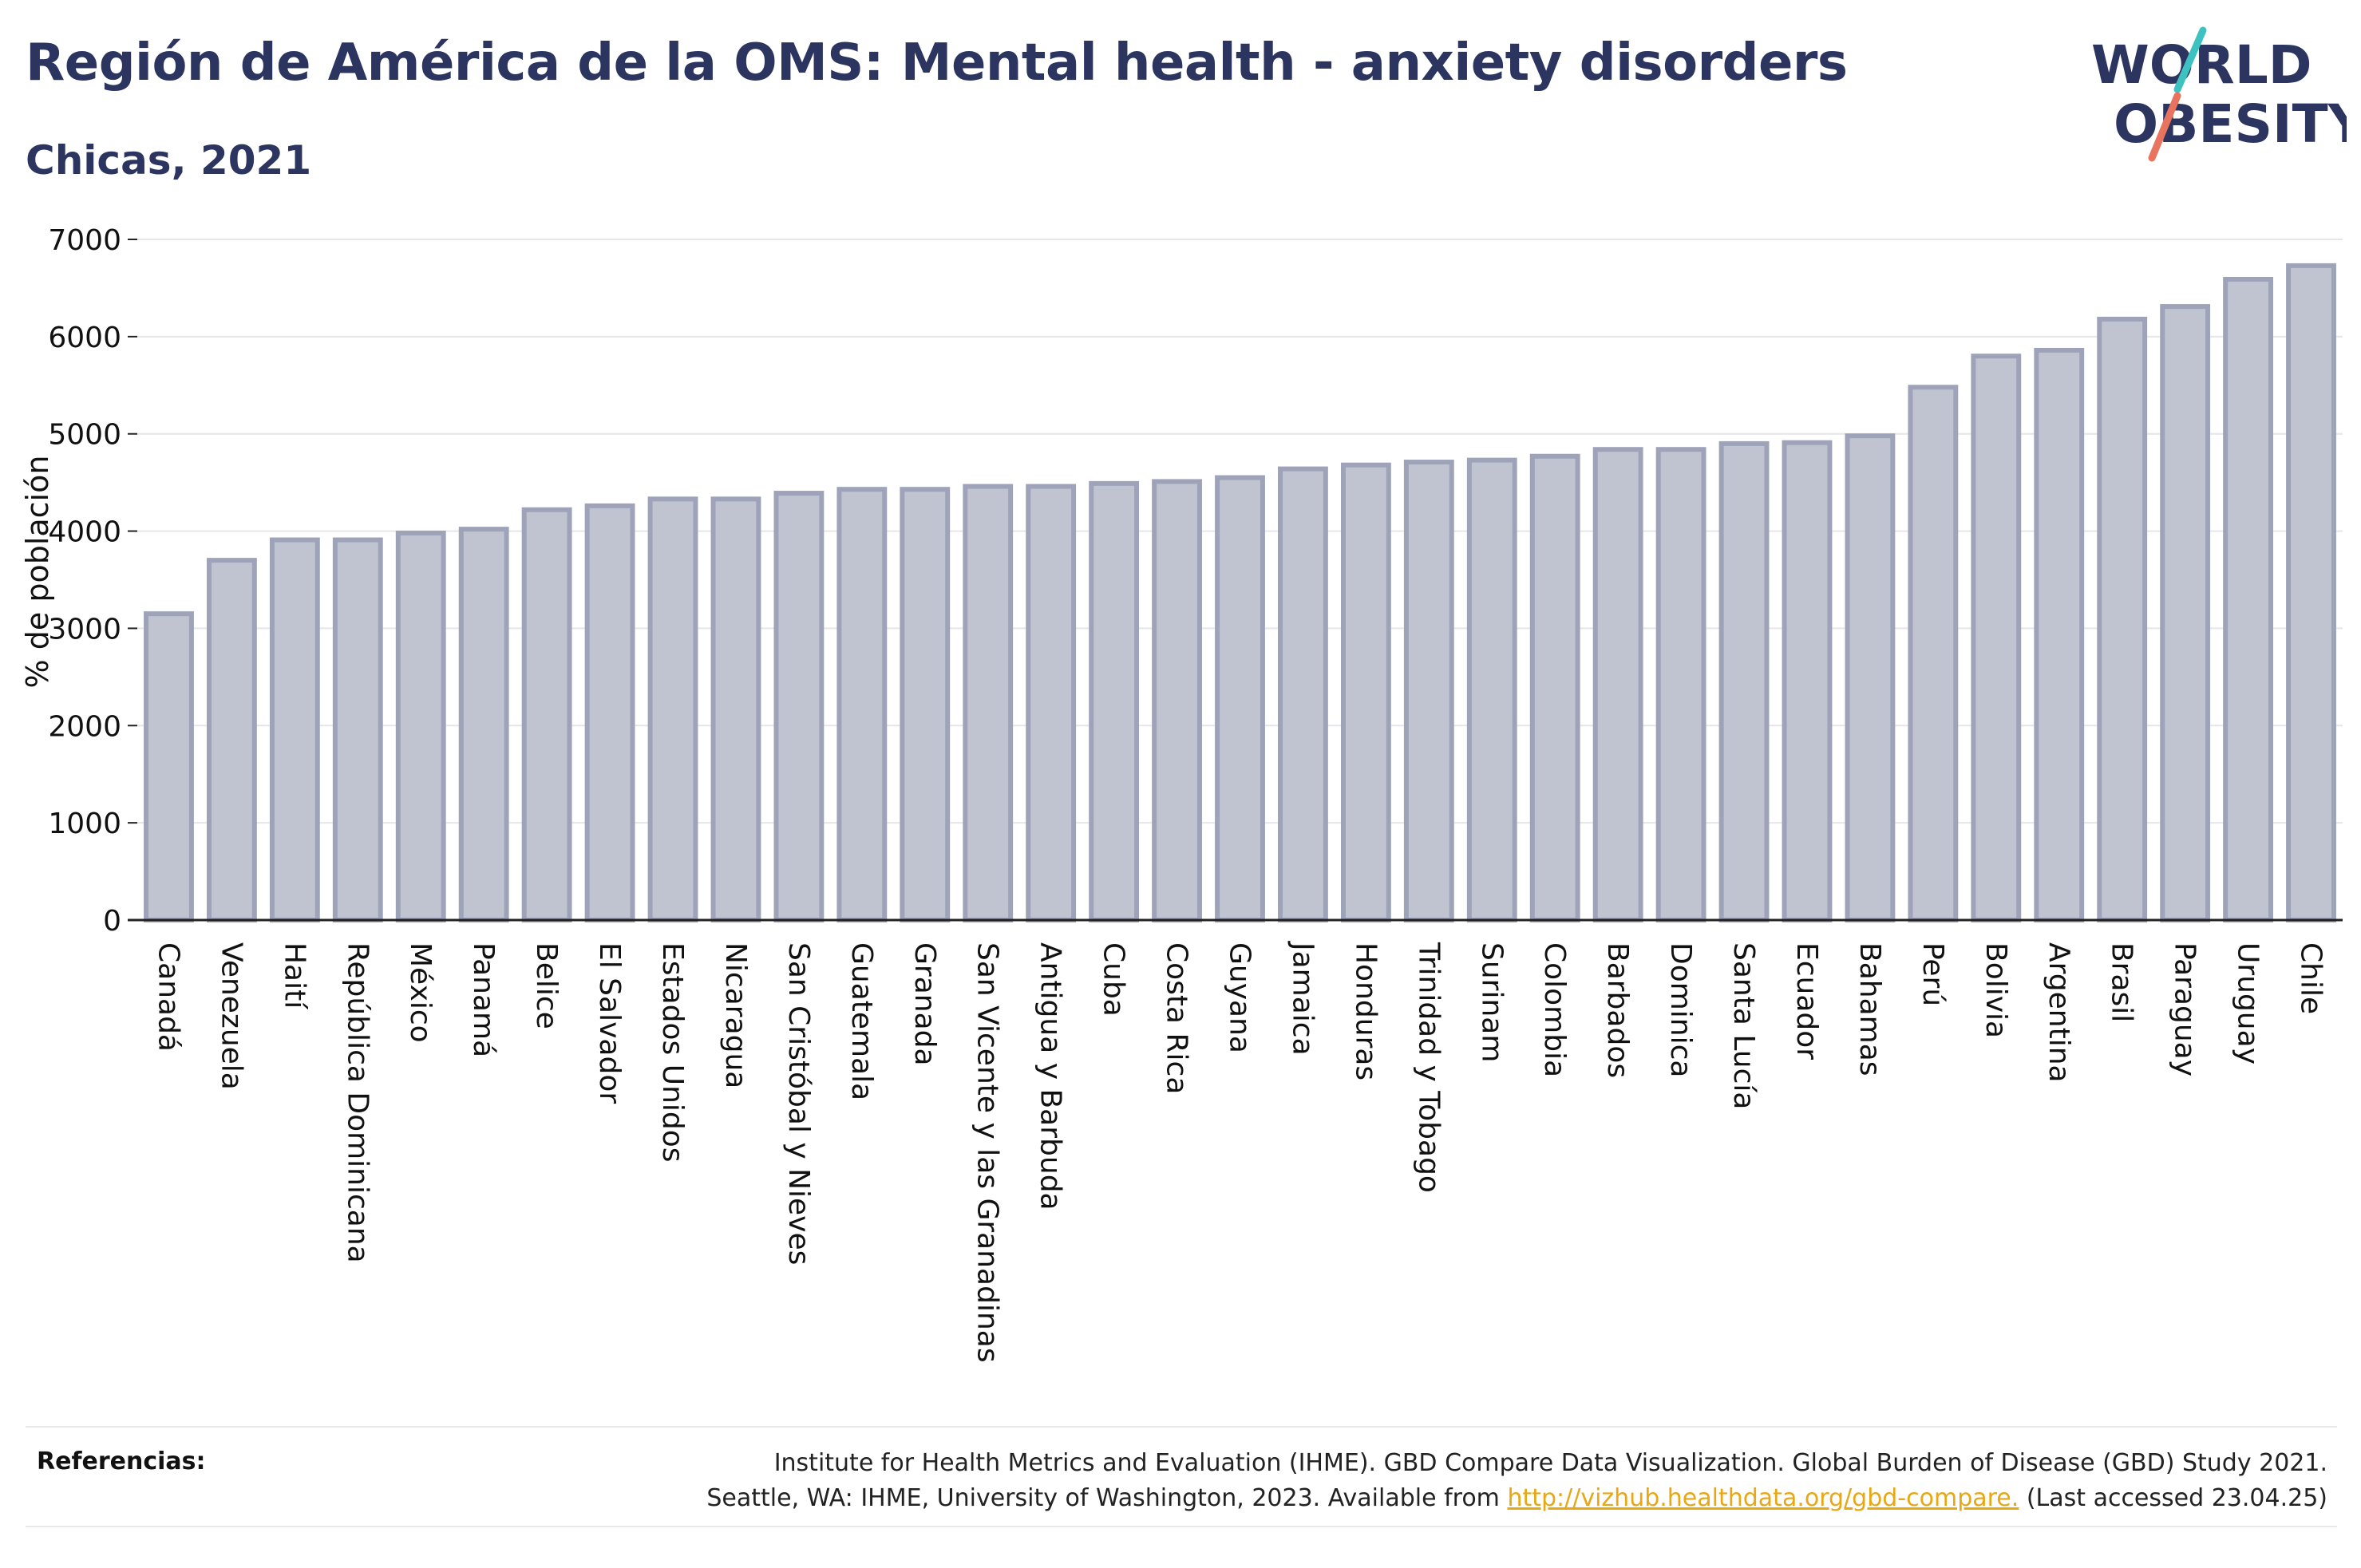 This screenshot has width=2361, height=1568. I want to click on bar-el-salvador, so click(609, 712).